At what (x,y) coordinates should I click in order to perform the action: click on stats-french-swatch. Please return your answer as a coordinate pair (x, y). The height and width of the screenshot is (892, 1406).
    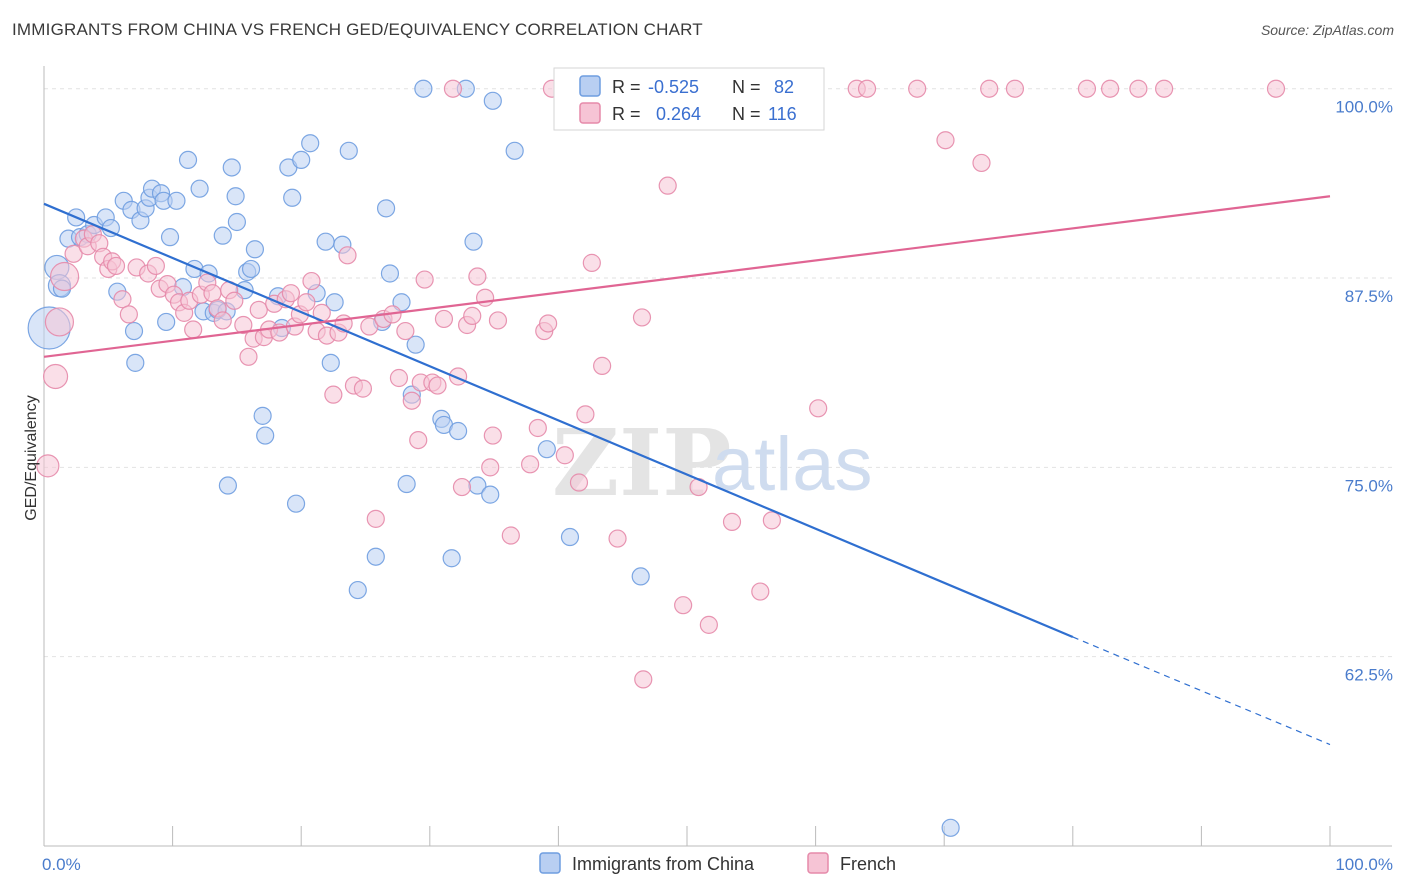
    Looking at the image, I should click on (590, 113).